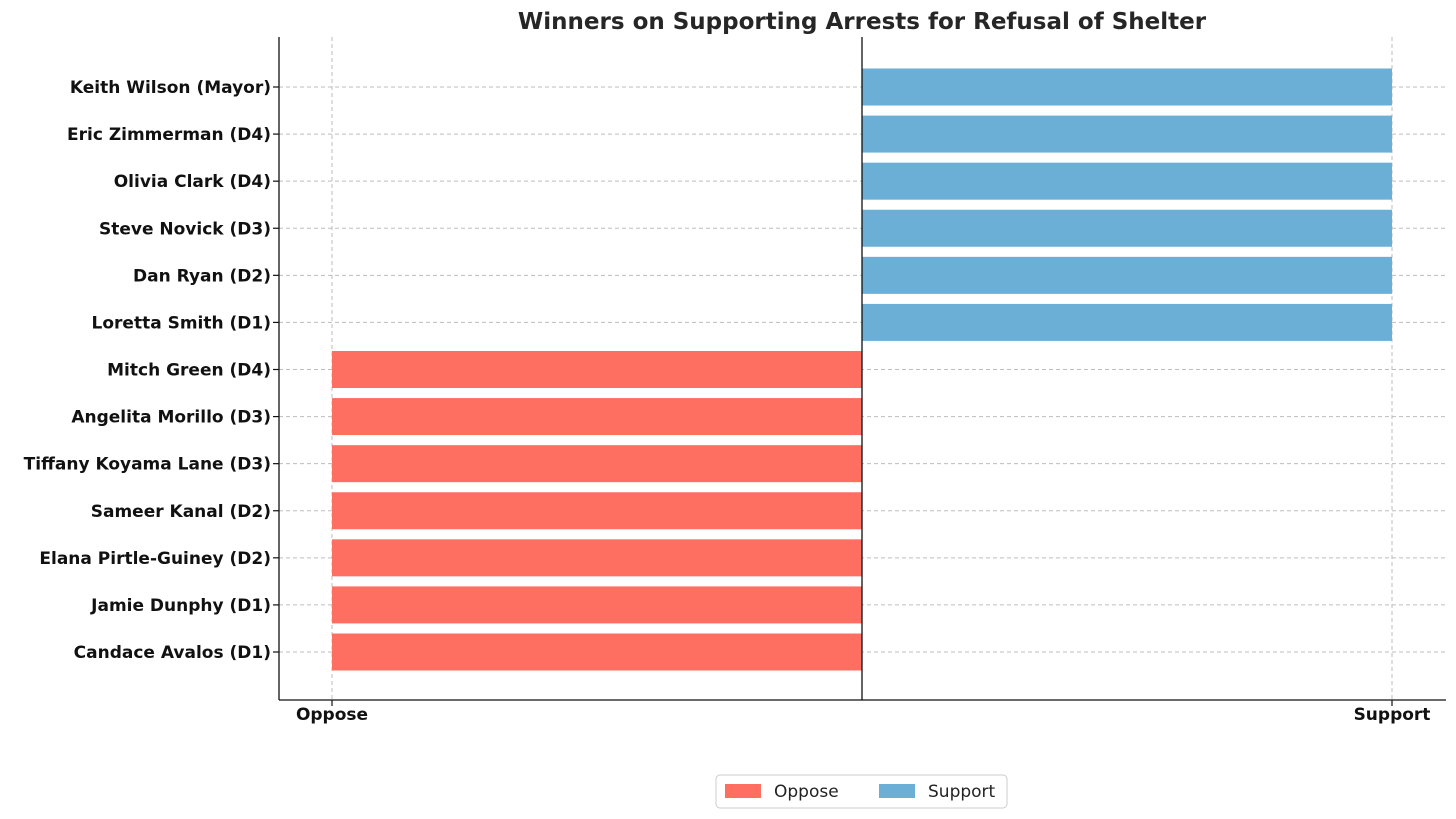 The image size is (1456, 819). I want to click on legend-swatch-oppose, so click(743, 791).